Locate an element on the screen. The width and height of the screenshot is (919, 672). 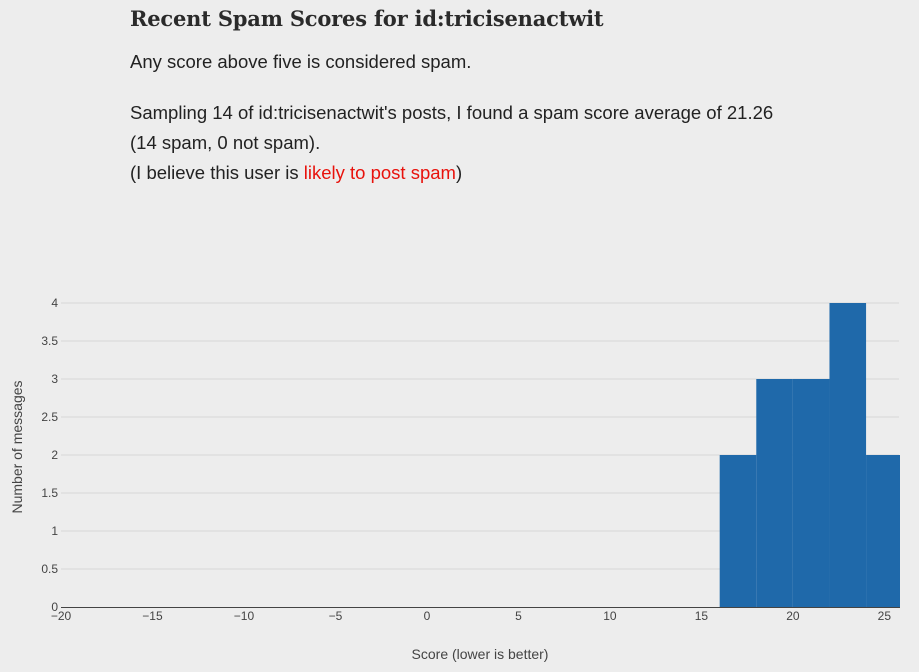
summary-line-2: (14 spam, 0 not spam). is located at coordinates (225, 142).